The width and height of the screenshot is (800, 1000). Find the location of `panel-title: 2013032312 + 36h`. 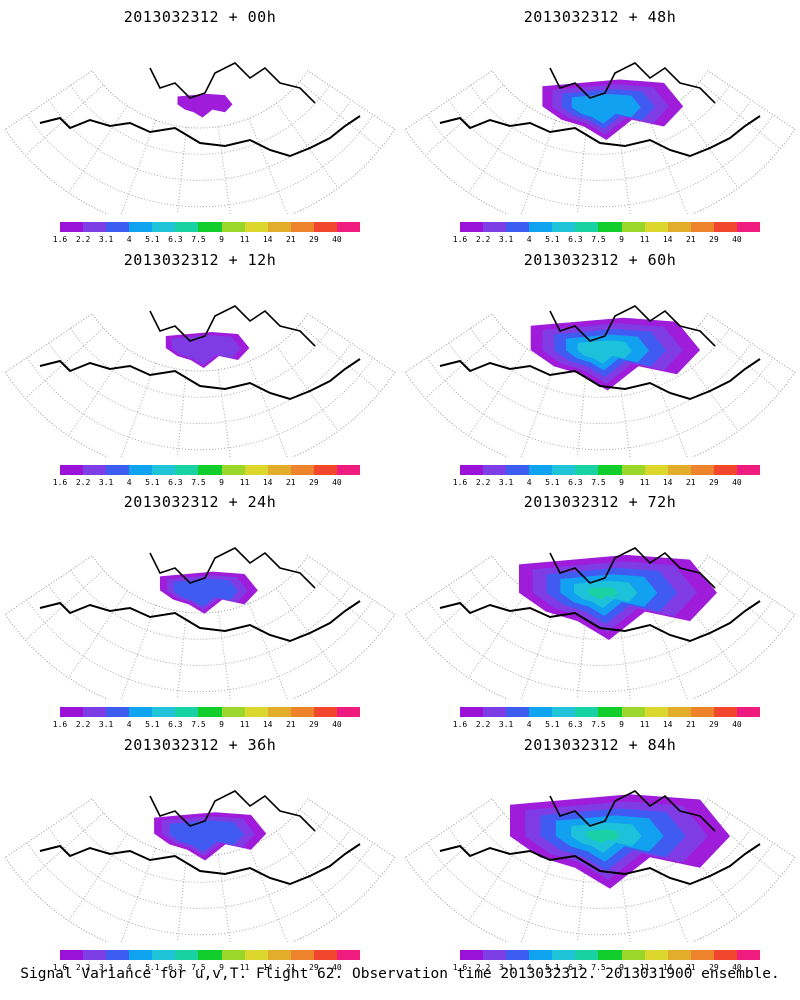

panel-title: 2013032312 + 36h is located at coordinates (200, 745).